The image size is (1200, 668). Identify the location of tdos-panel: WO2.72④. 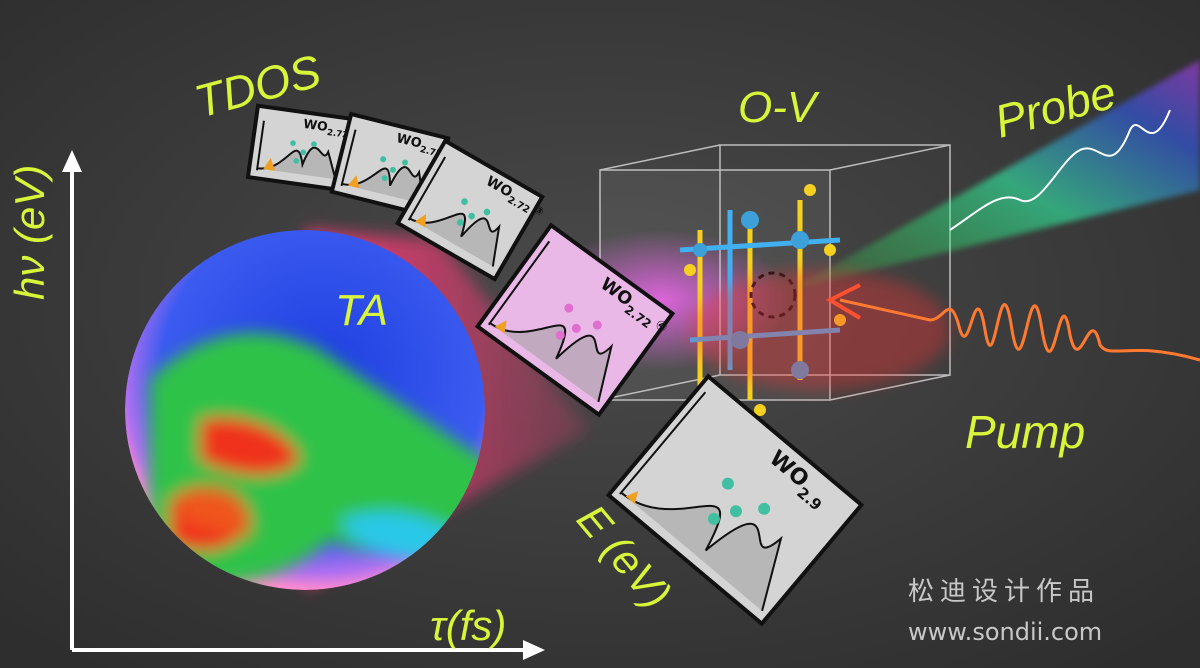
(575, 320).